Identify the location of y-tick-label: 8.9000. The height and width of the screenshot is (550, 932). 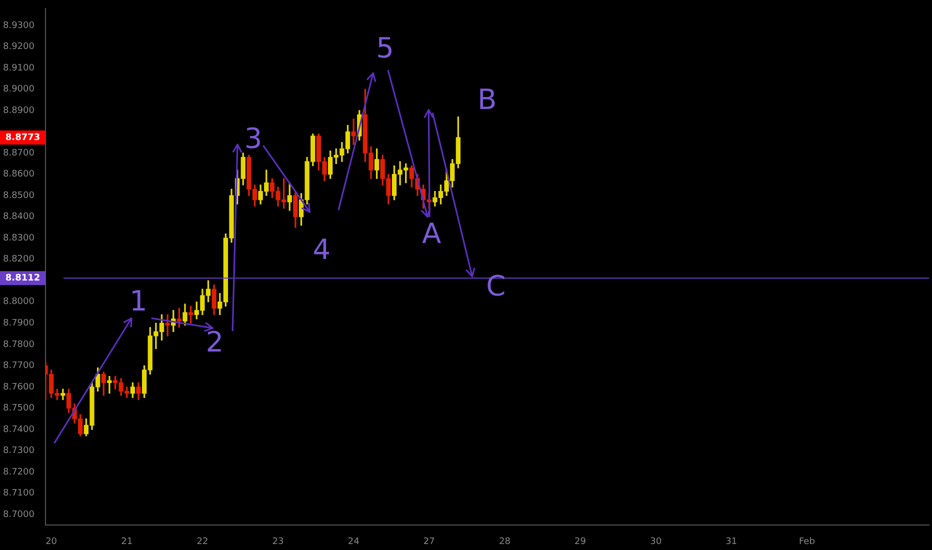
(18, 89).